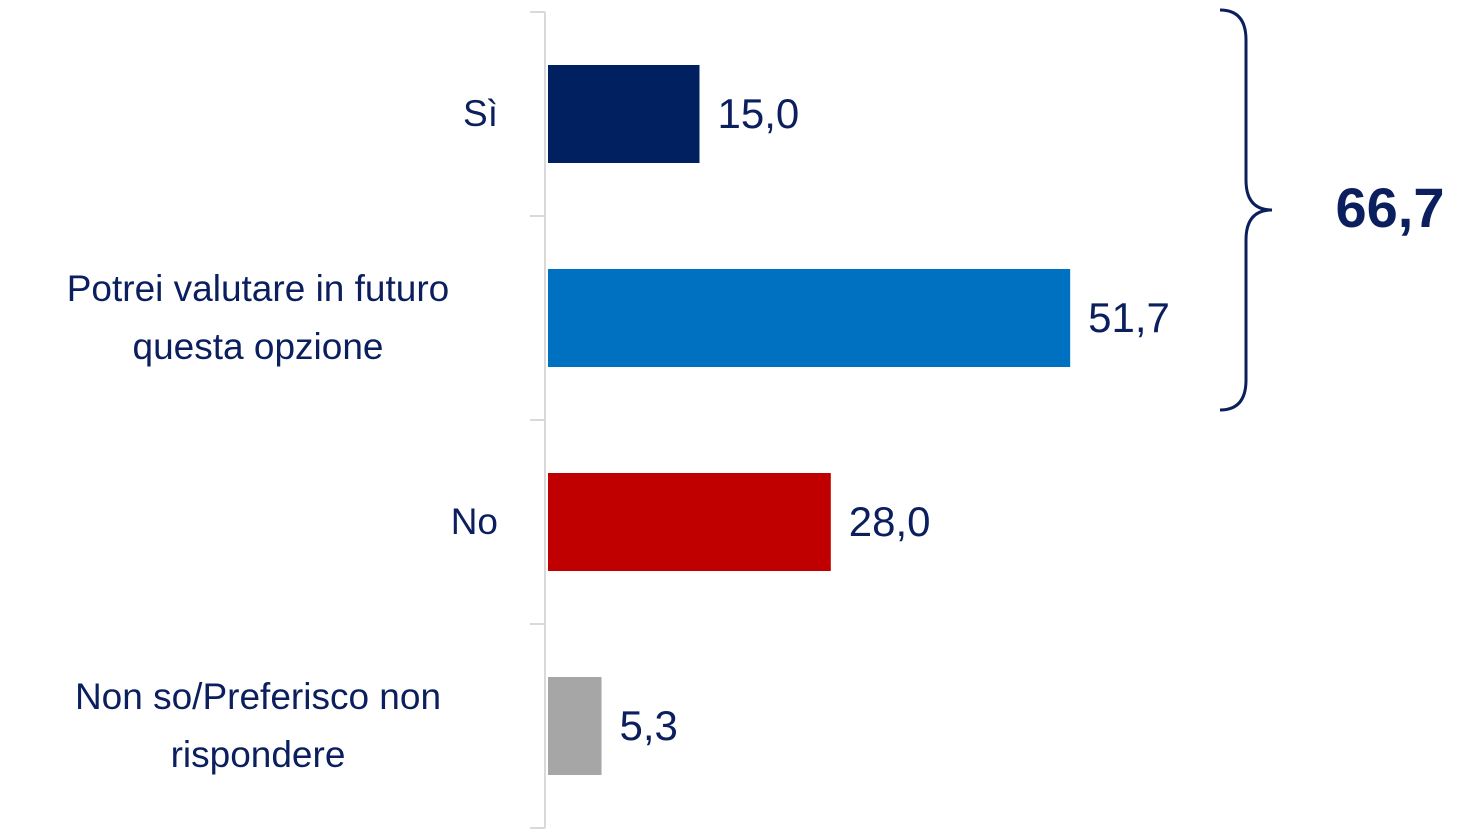  I want to click on category-label: Potrei valutare in futuro questa opzione, so click(258, 317).